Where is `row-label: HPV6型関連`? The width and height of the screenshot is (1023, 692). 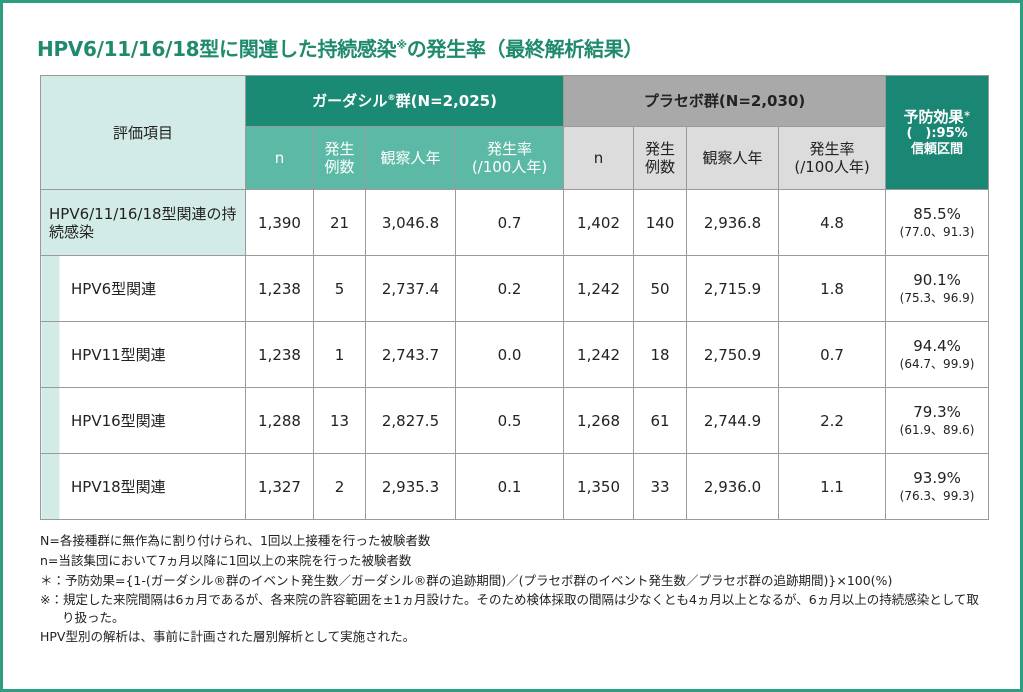
row-label: HPV6型関連 is located at coordinates (143, 288).